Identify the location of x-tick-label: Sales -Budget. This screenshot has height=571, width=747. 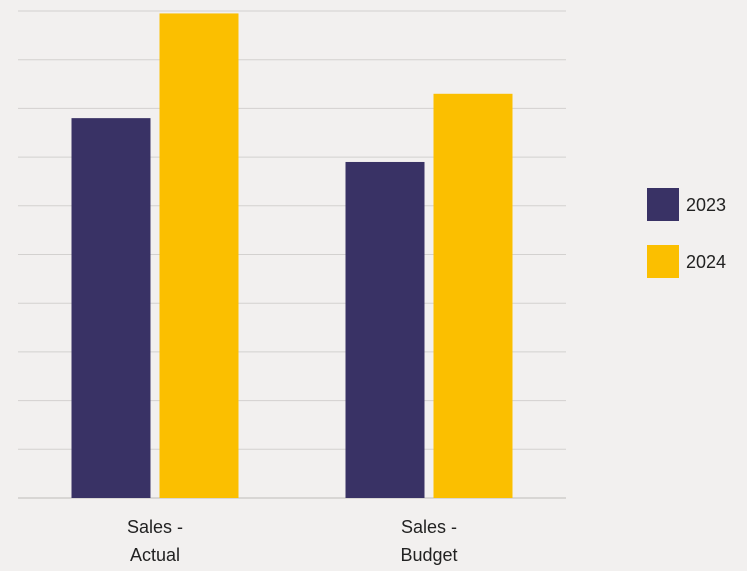
(428, 541).